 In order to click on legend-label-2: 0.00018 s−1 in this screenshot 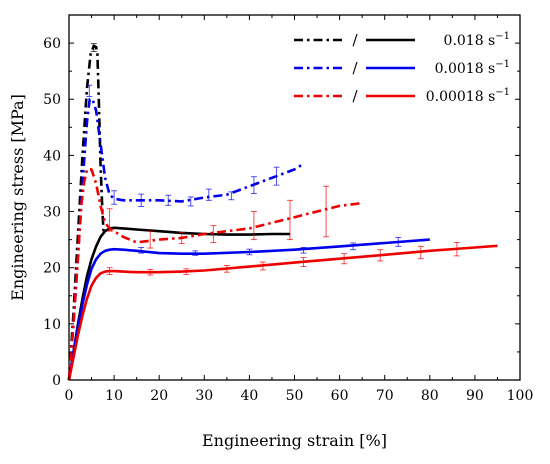, I will do `click(468, 96)`.